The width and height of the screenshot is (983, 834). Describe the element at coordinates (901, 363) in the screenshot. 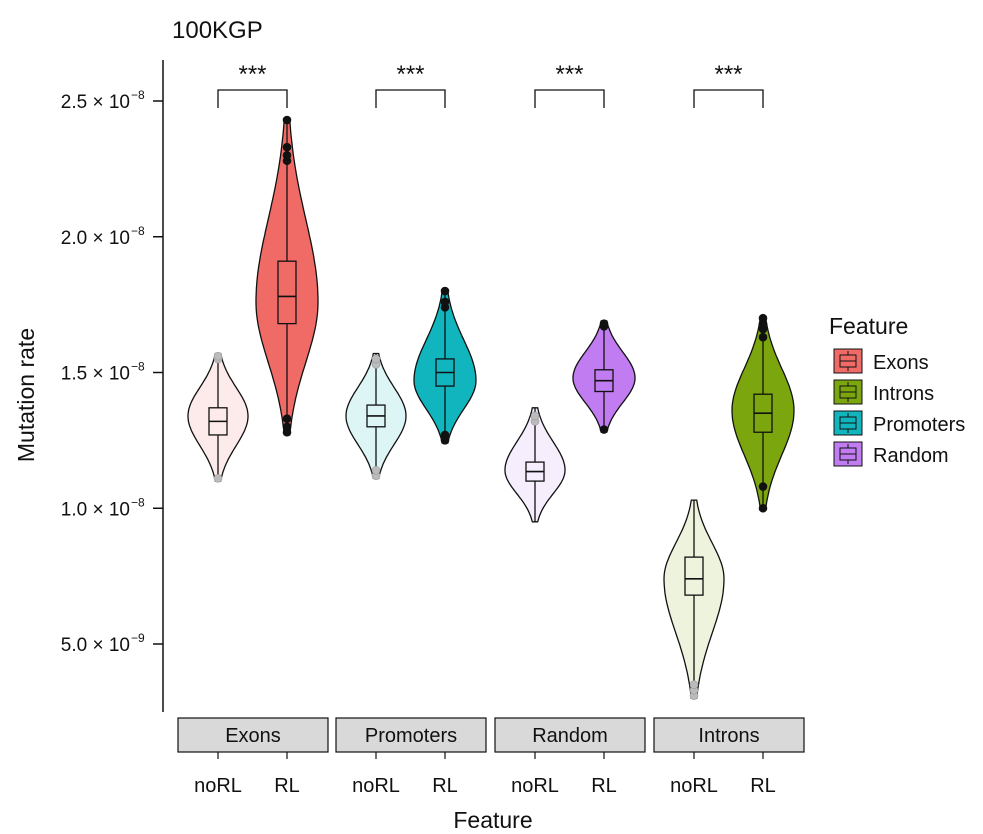

I see `legend-label: Exons` at that location.